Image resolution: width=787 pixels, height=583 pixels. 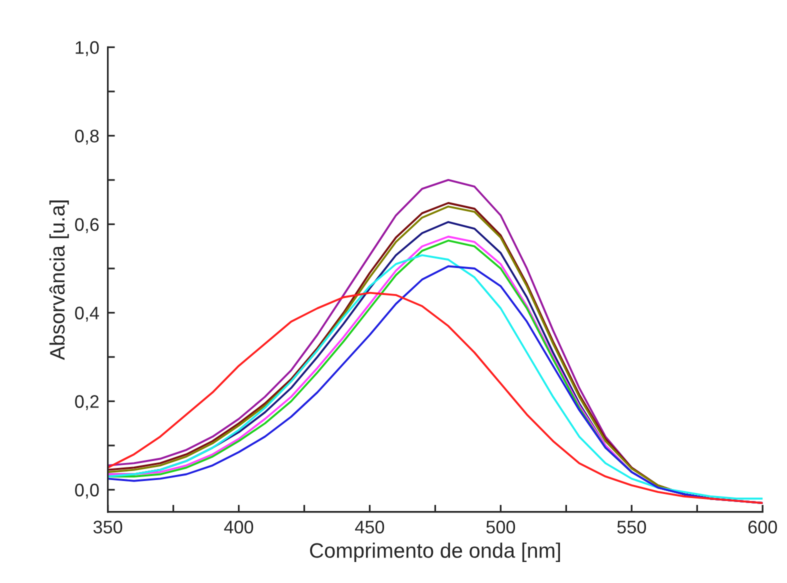 What do you see at coordinates (87, 226) in the screenshot?
I see `y-tick-label: 0,6` at bounding box center [87, 226].